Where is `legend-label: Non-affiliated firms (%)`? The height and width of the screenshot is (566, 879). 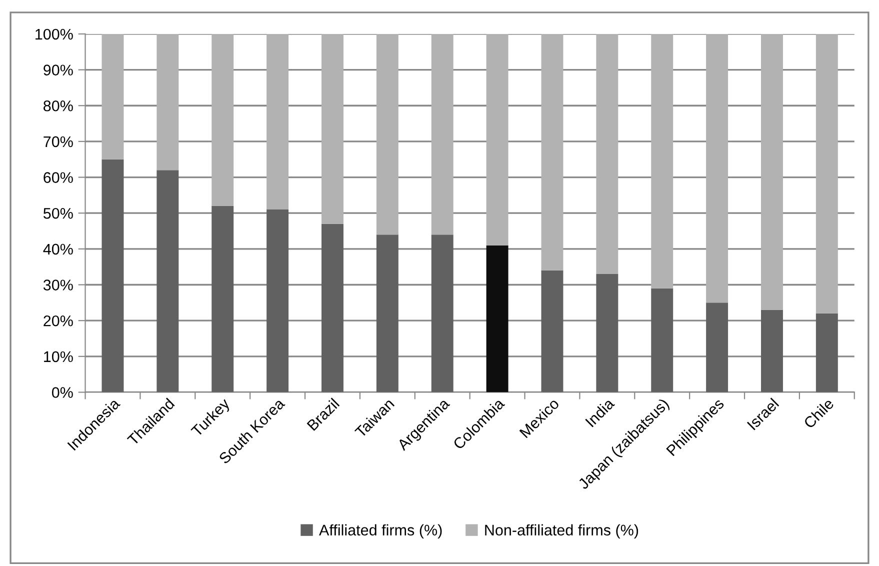
legend-label: Non-affiliated firms (%) is located at coordinates (561, 531).